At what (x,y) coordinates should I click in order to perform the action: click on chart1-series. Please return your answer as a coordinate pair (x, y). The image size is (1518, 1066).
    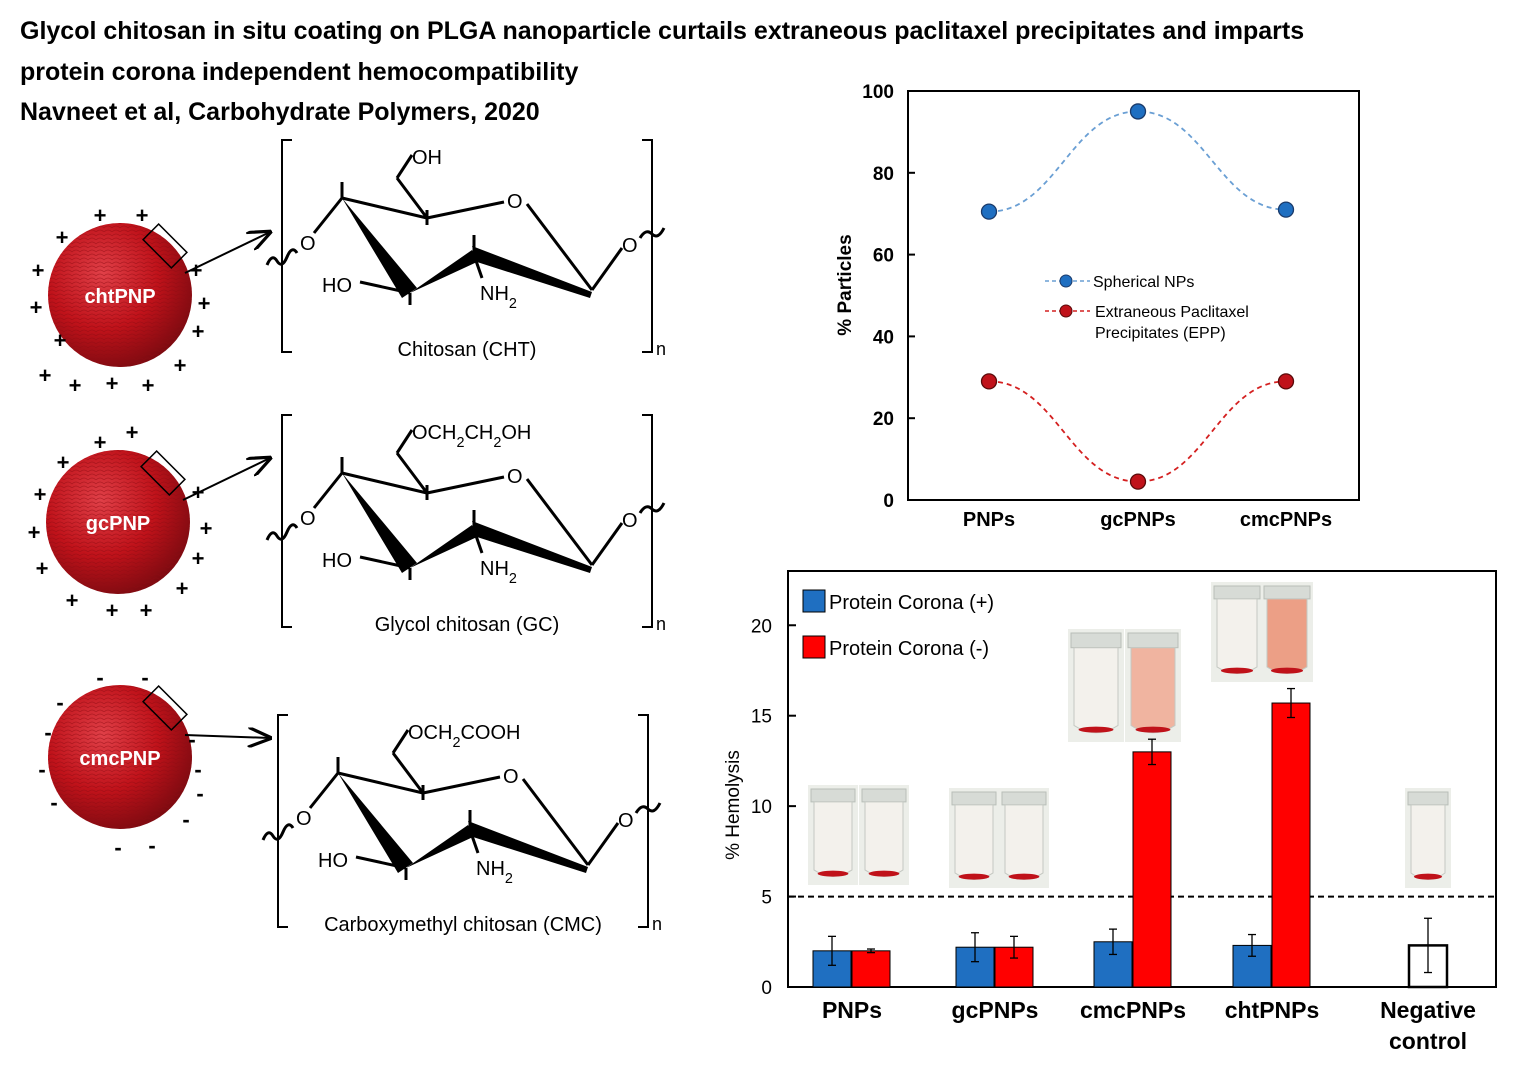
    Looking at the image, I should click on (1137, 296).